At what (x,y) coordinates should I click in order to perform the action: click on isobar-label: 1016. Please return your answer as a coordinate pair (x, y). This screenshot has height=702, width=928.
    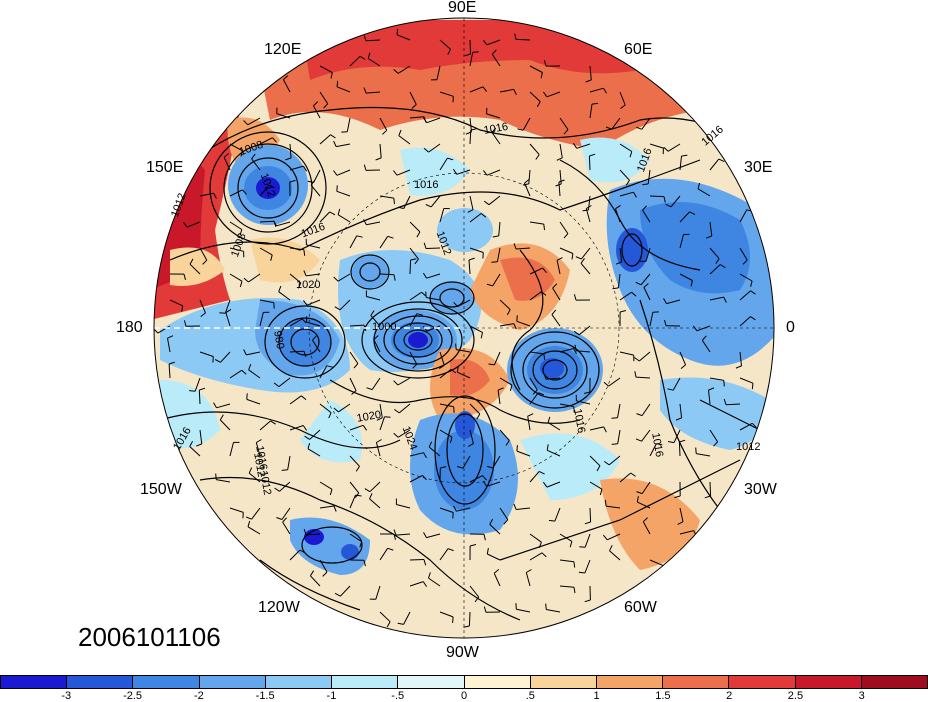
    Looking at the image, I should click on (426, 185).